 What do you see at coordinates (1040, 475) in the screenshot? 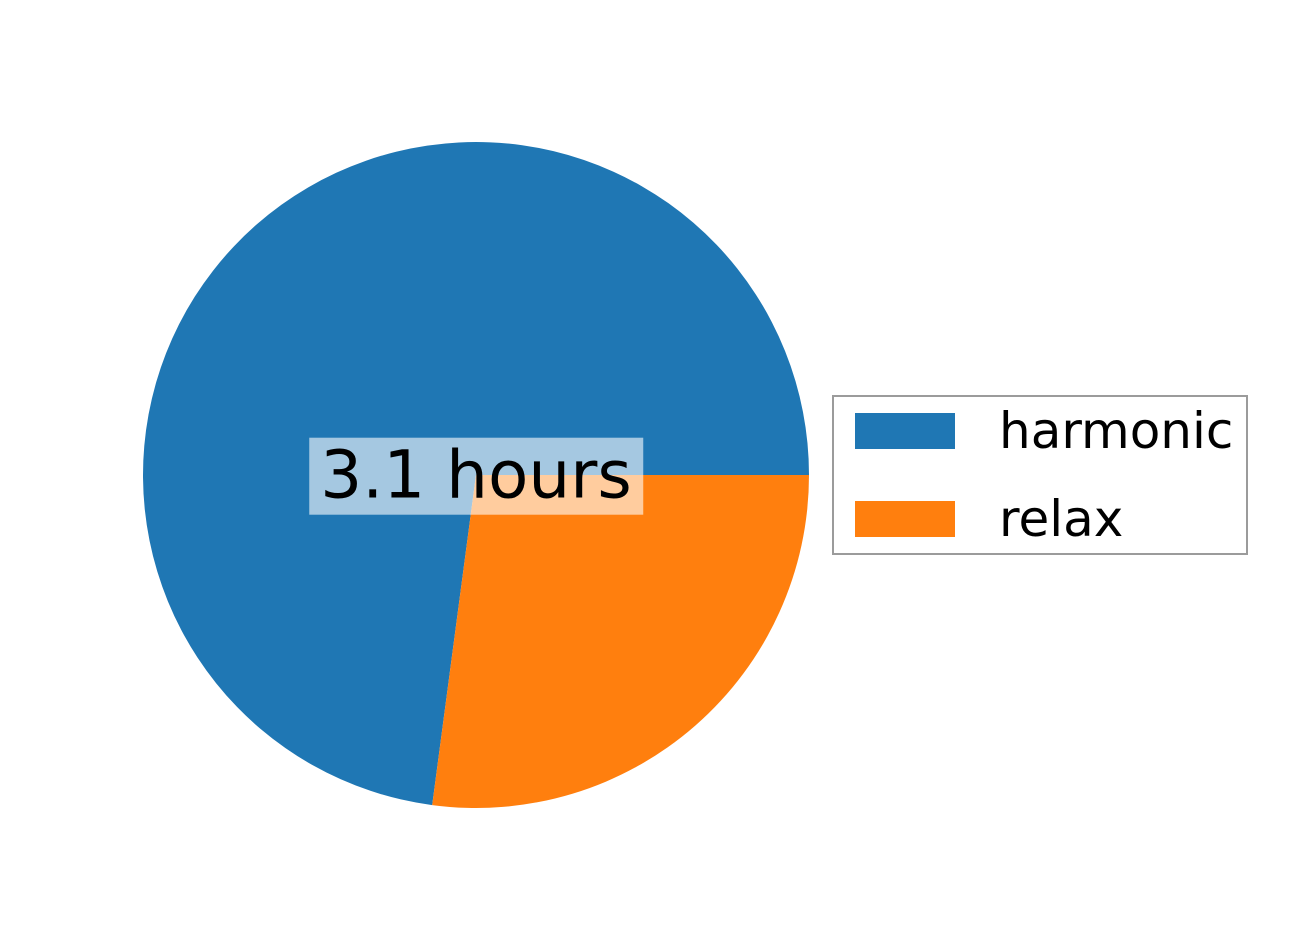
I see `legend: harmonic relax` at bounding box center [1040, 475].